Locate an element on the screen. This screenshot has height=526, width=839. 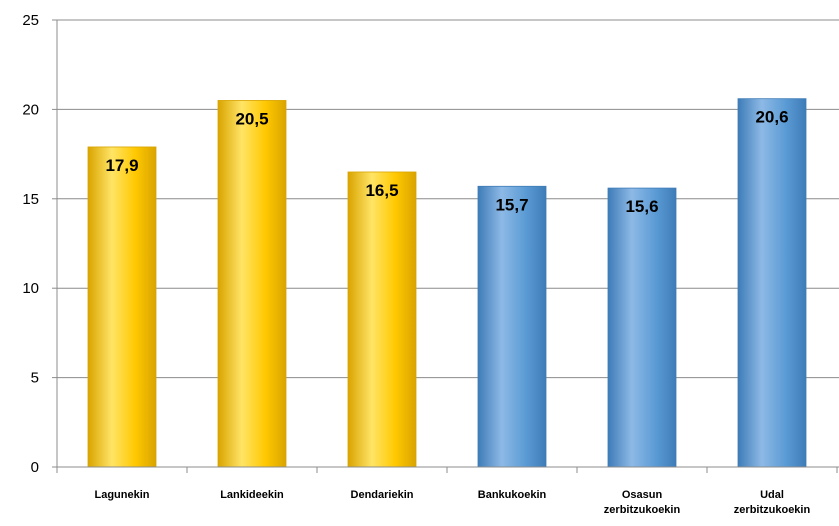
x-tick-label: Bankukoekin is located at coordinates (512, 495).